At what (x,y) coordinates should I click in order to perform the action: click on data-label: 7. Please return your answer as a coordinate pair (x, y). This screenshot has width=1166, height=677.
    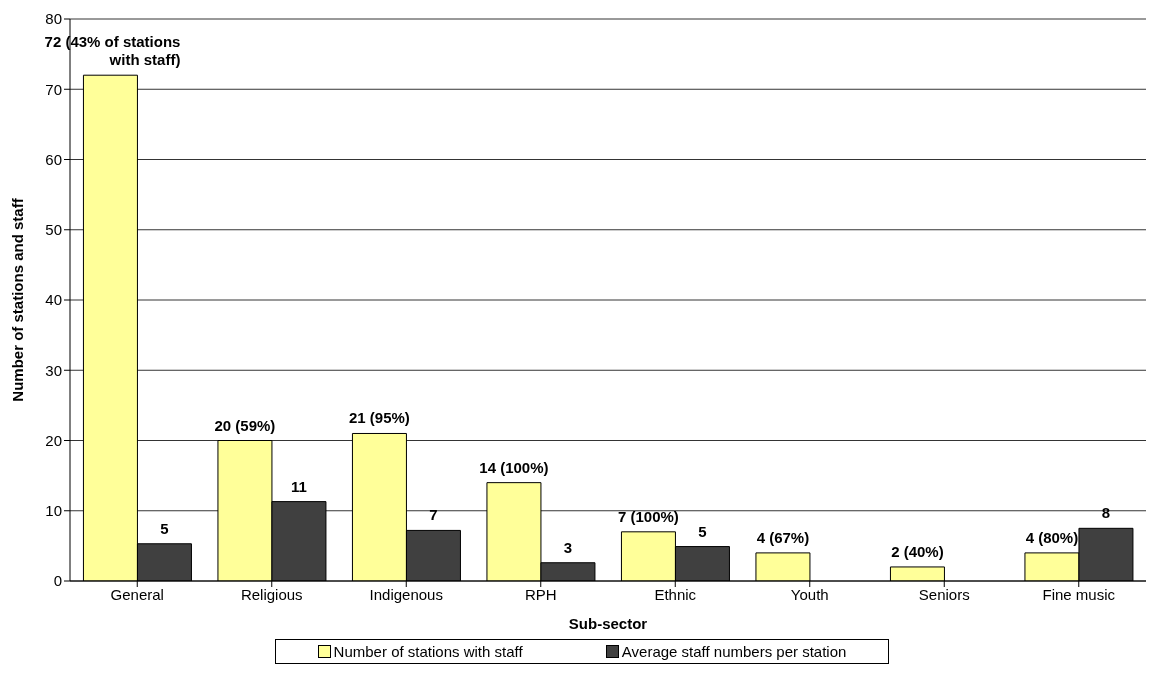
    Looking at the image, I should click on (433, 515).